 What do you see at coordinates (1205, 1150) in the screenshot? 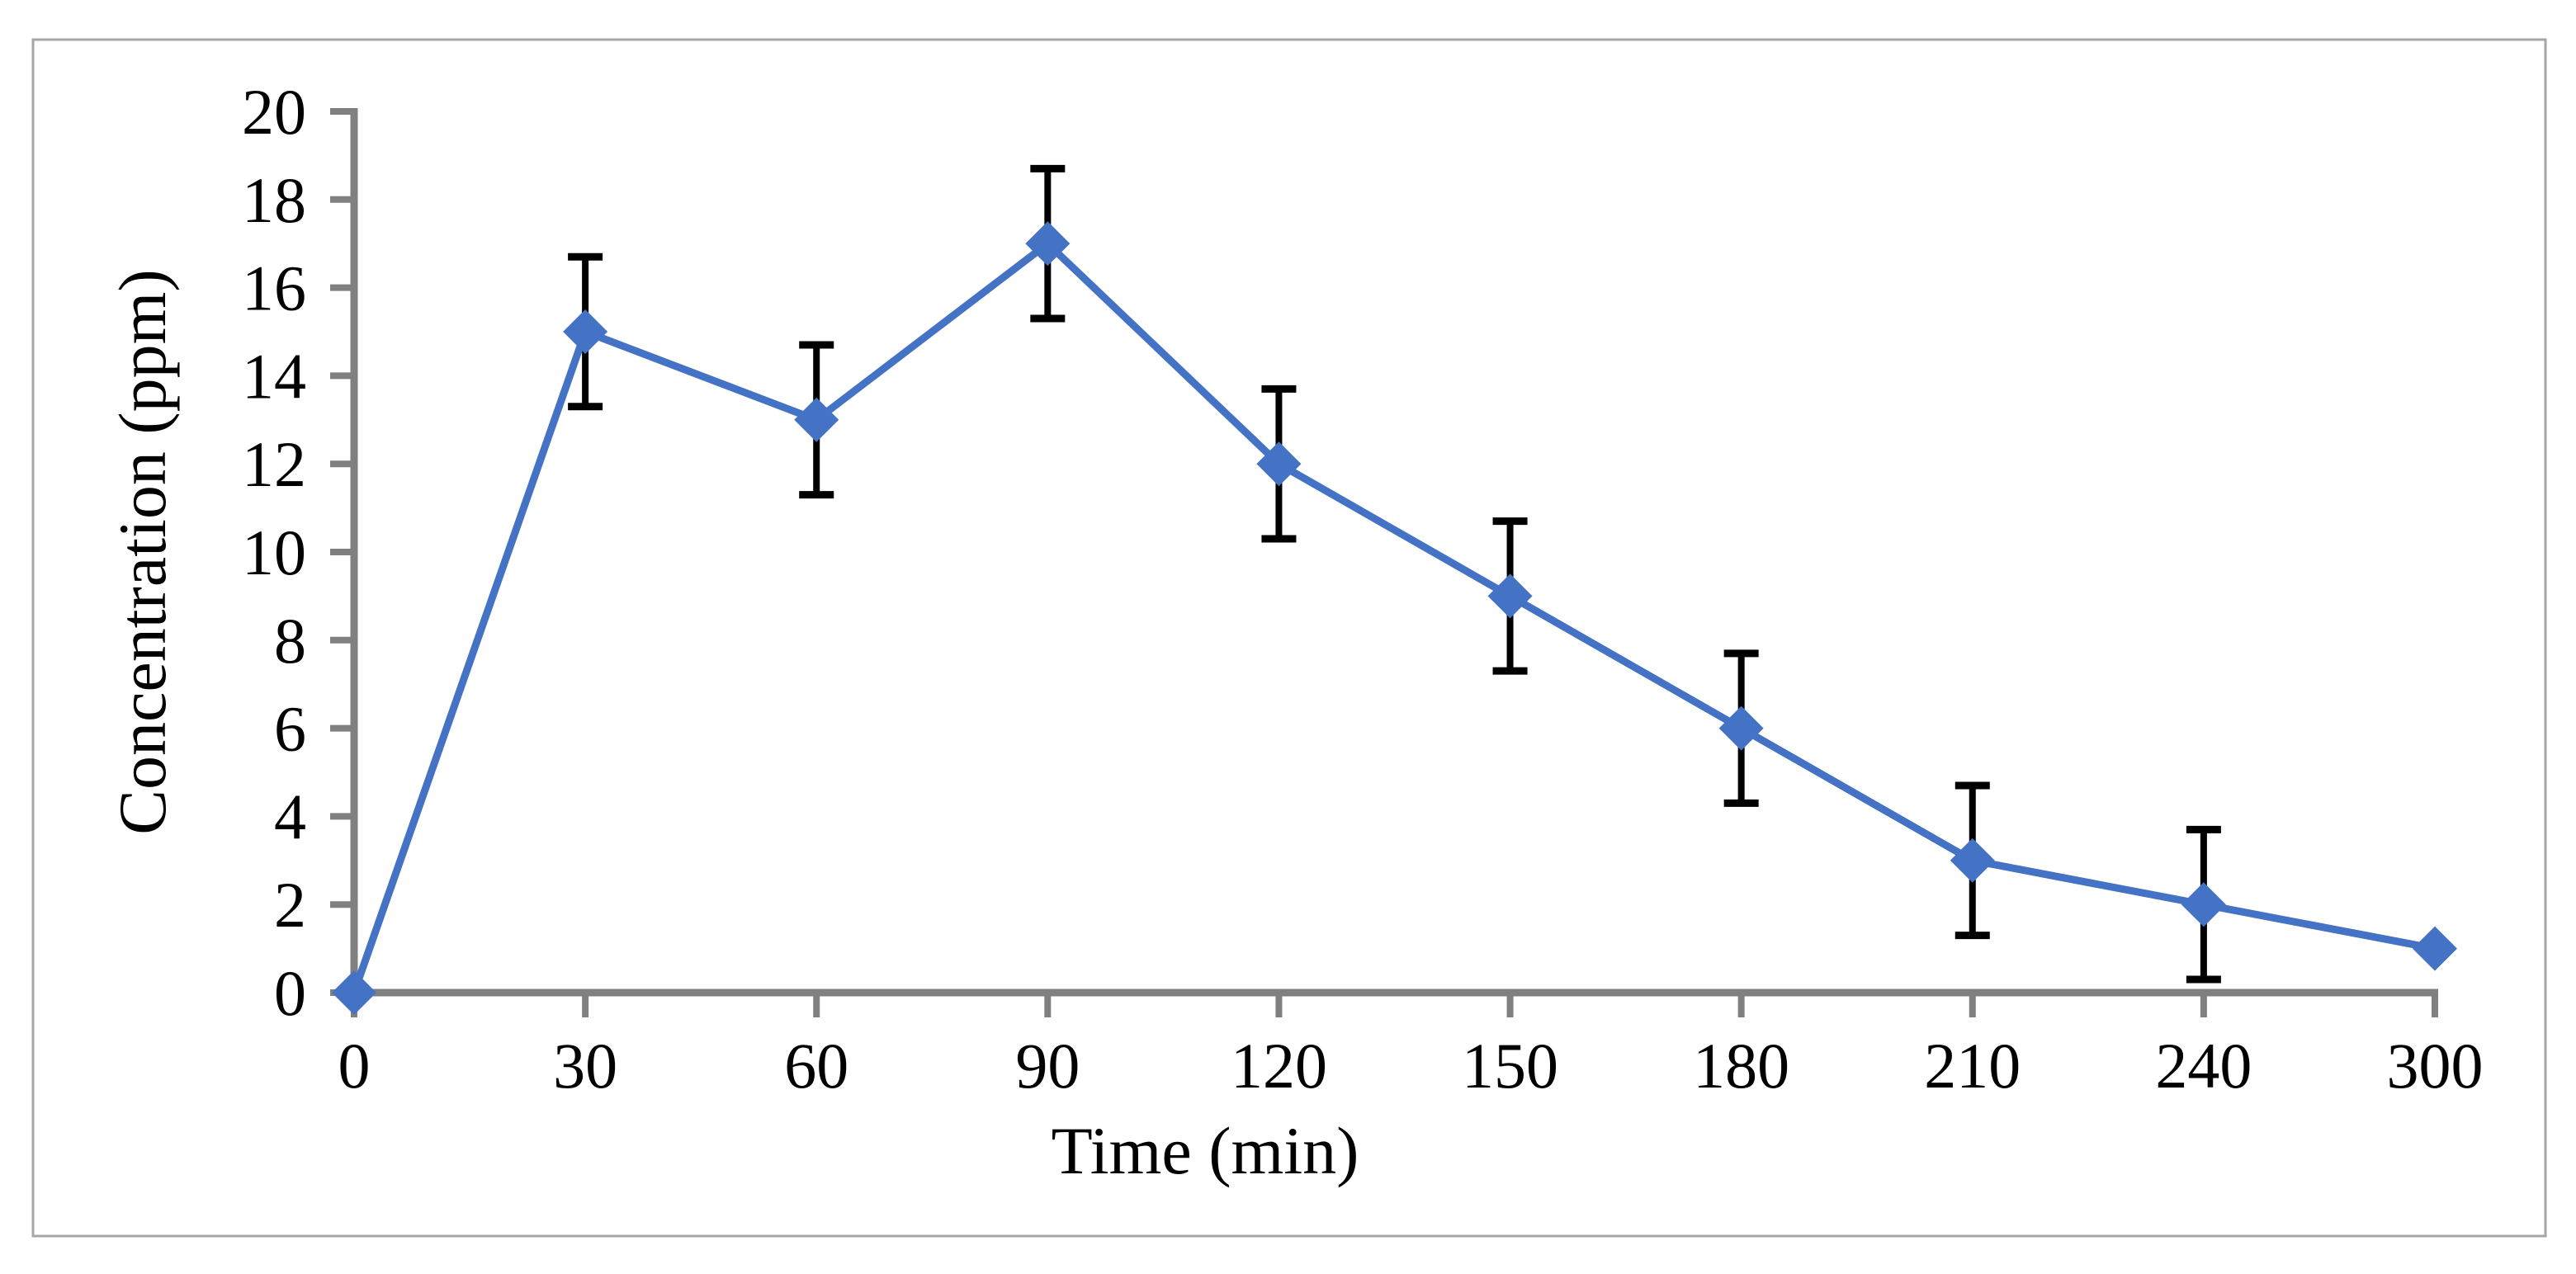
I see `x-axis-title: Time (min)` at bounding box center [1205, 1150].